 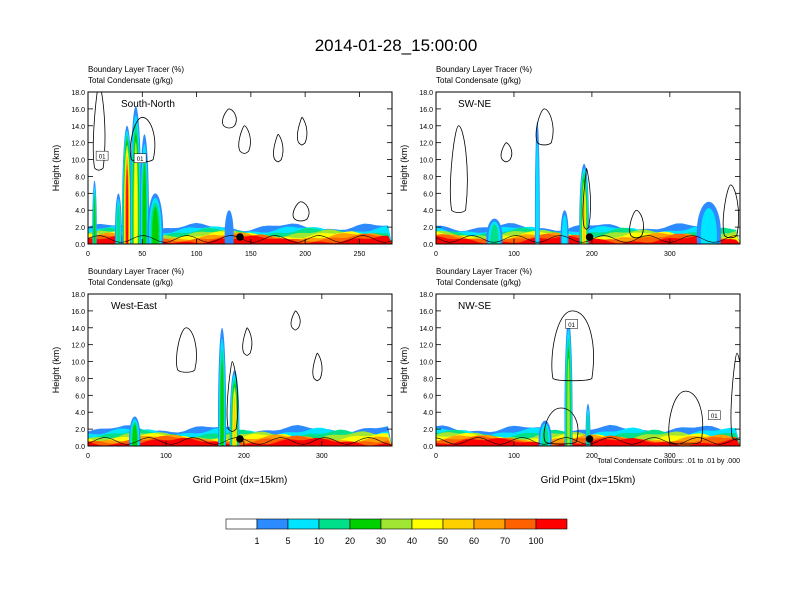 I want to click on x-tick-label: 150, so click(x=251, y=254).